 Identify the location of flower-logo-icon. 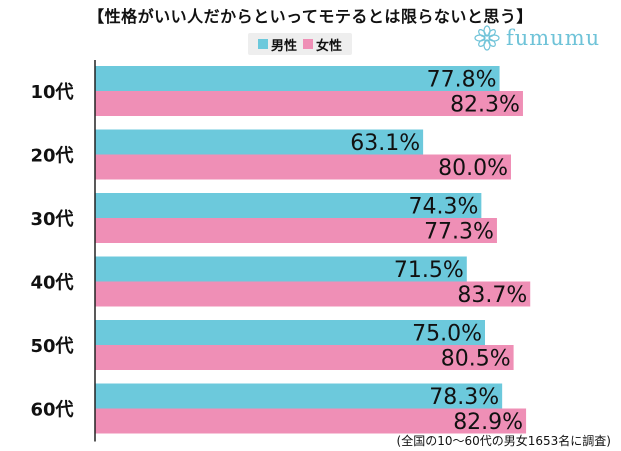
(487, 38).